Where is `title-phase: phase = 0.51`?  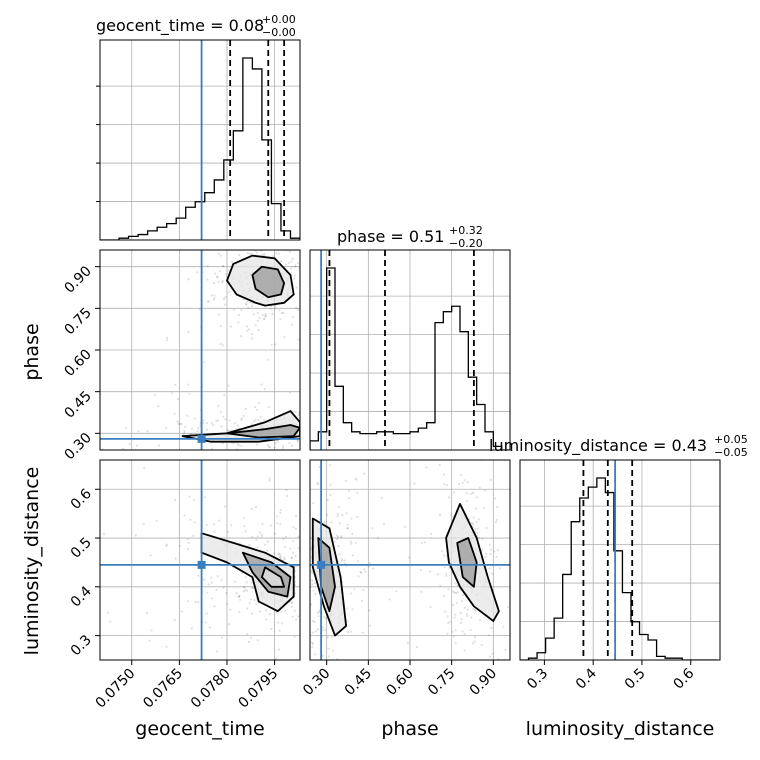
title-phase: phase = 0.51 is located at coordinates (390, 236).